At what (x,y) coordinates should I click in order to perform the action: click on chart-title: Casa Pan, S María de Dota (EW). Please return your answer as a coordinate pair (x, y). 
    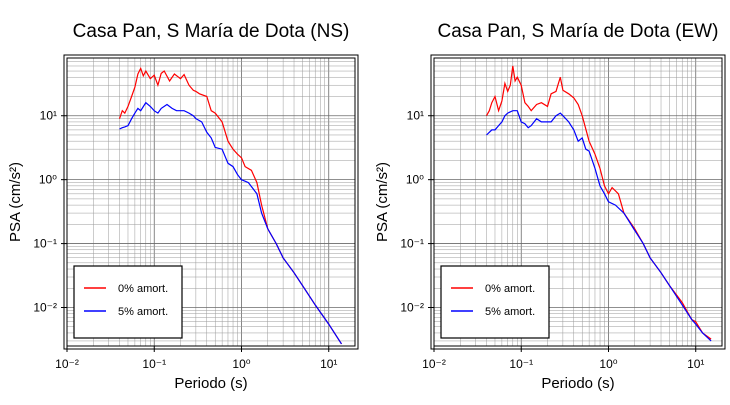
    Looking at the image, I should click on (578, 31).